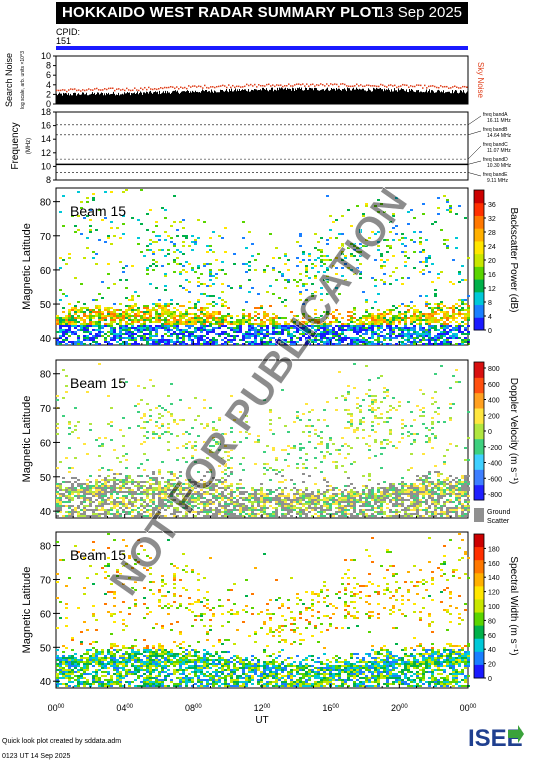  I want to click on frequency-ytick-label: 16, so click(46, 126).